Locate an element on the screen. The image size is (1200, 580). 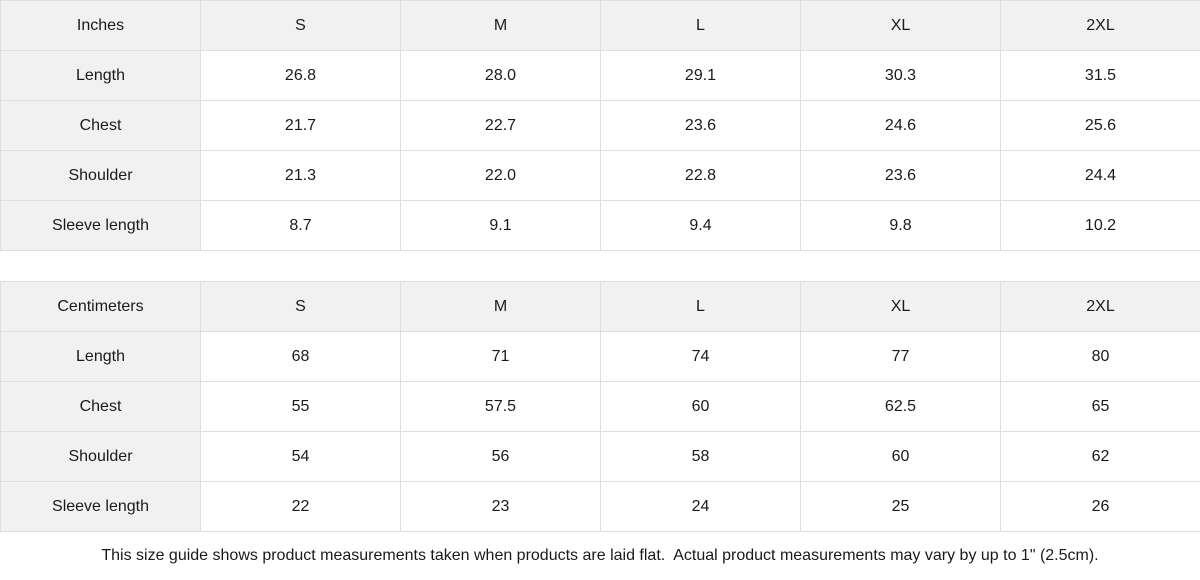
measurement-cell: 56 is located at coordinates (500, 456).